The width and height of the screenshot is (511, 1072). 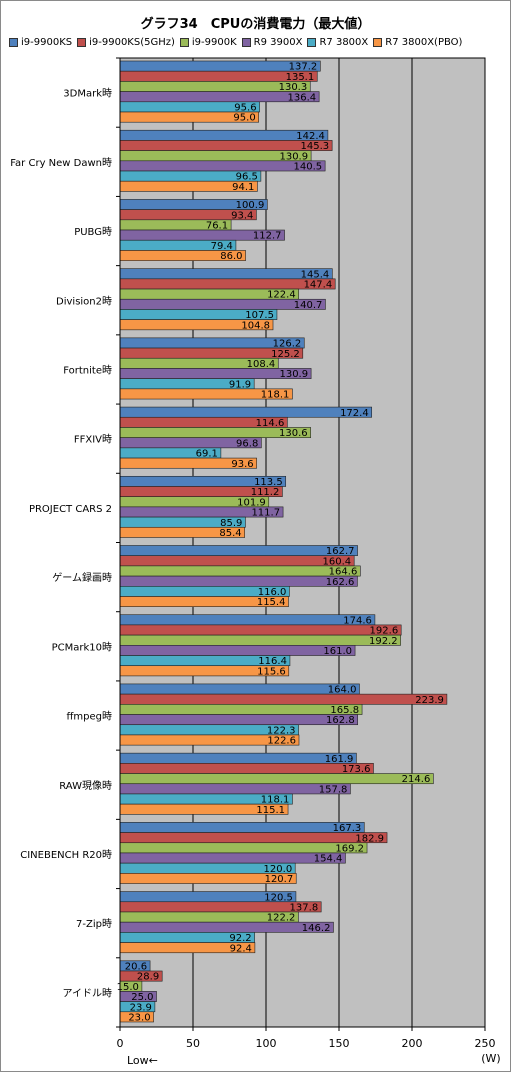 I want to click on value-label: 95.6, so click(x=245, y=108).